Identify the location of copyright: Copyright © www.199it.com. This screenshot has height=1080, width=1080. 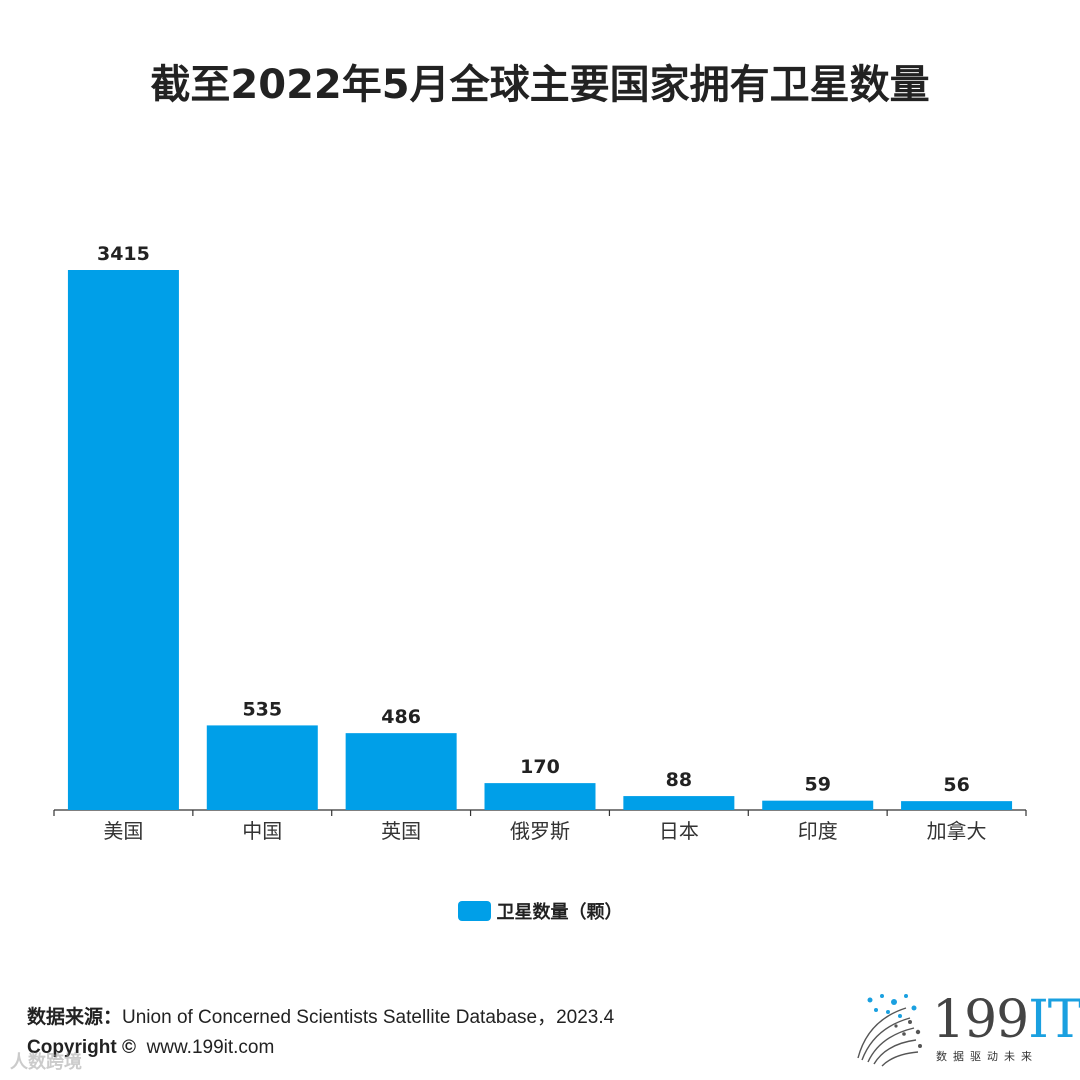
(150, 1048).